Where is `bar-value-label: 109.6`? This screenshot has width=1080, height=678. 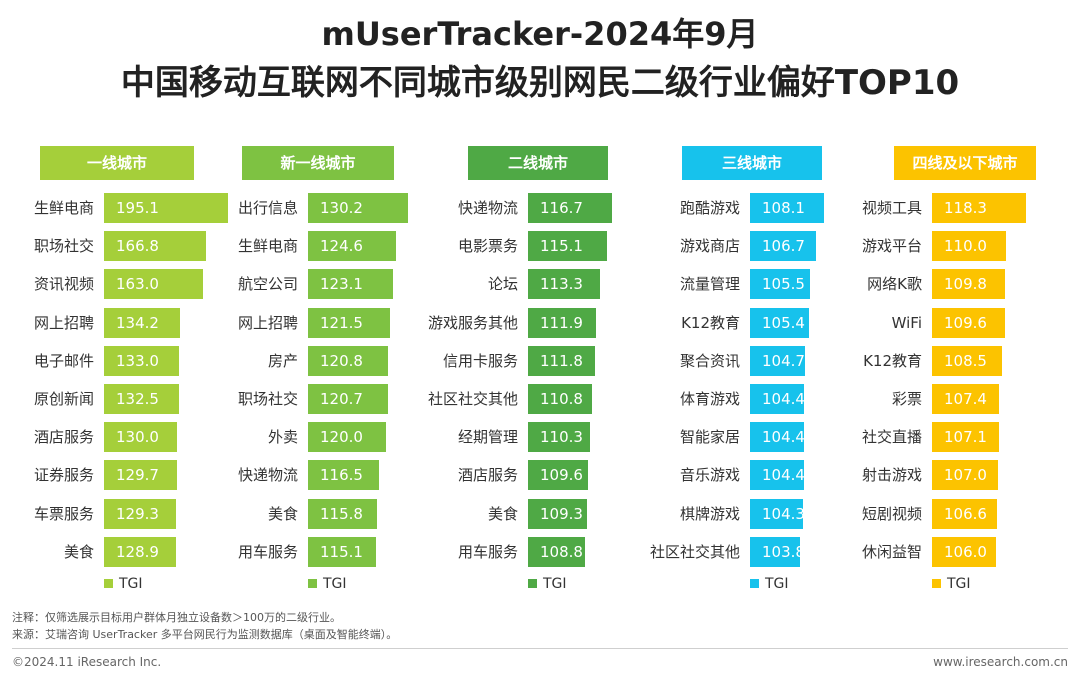 bar-value-label: 109.6 is located at coordinates (965, 322).